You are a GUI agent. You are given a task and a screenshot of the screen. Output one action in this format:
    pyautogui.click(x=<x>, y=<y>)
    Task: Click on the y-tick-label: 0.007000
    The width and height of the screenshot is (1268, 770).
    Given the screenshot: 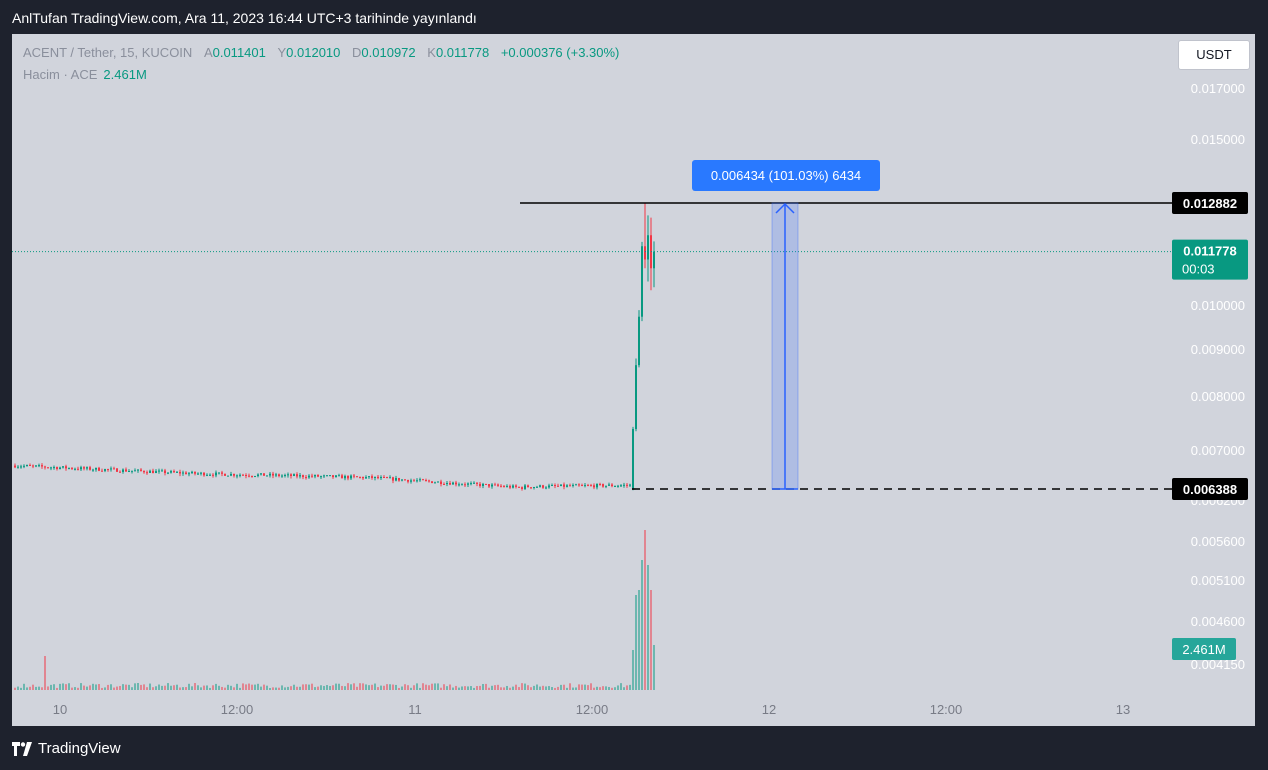 What is the action you would take?
    pyautogui.click(x=1218, y=450)
    